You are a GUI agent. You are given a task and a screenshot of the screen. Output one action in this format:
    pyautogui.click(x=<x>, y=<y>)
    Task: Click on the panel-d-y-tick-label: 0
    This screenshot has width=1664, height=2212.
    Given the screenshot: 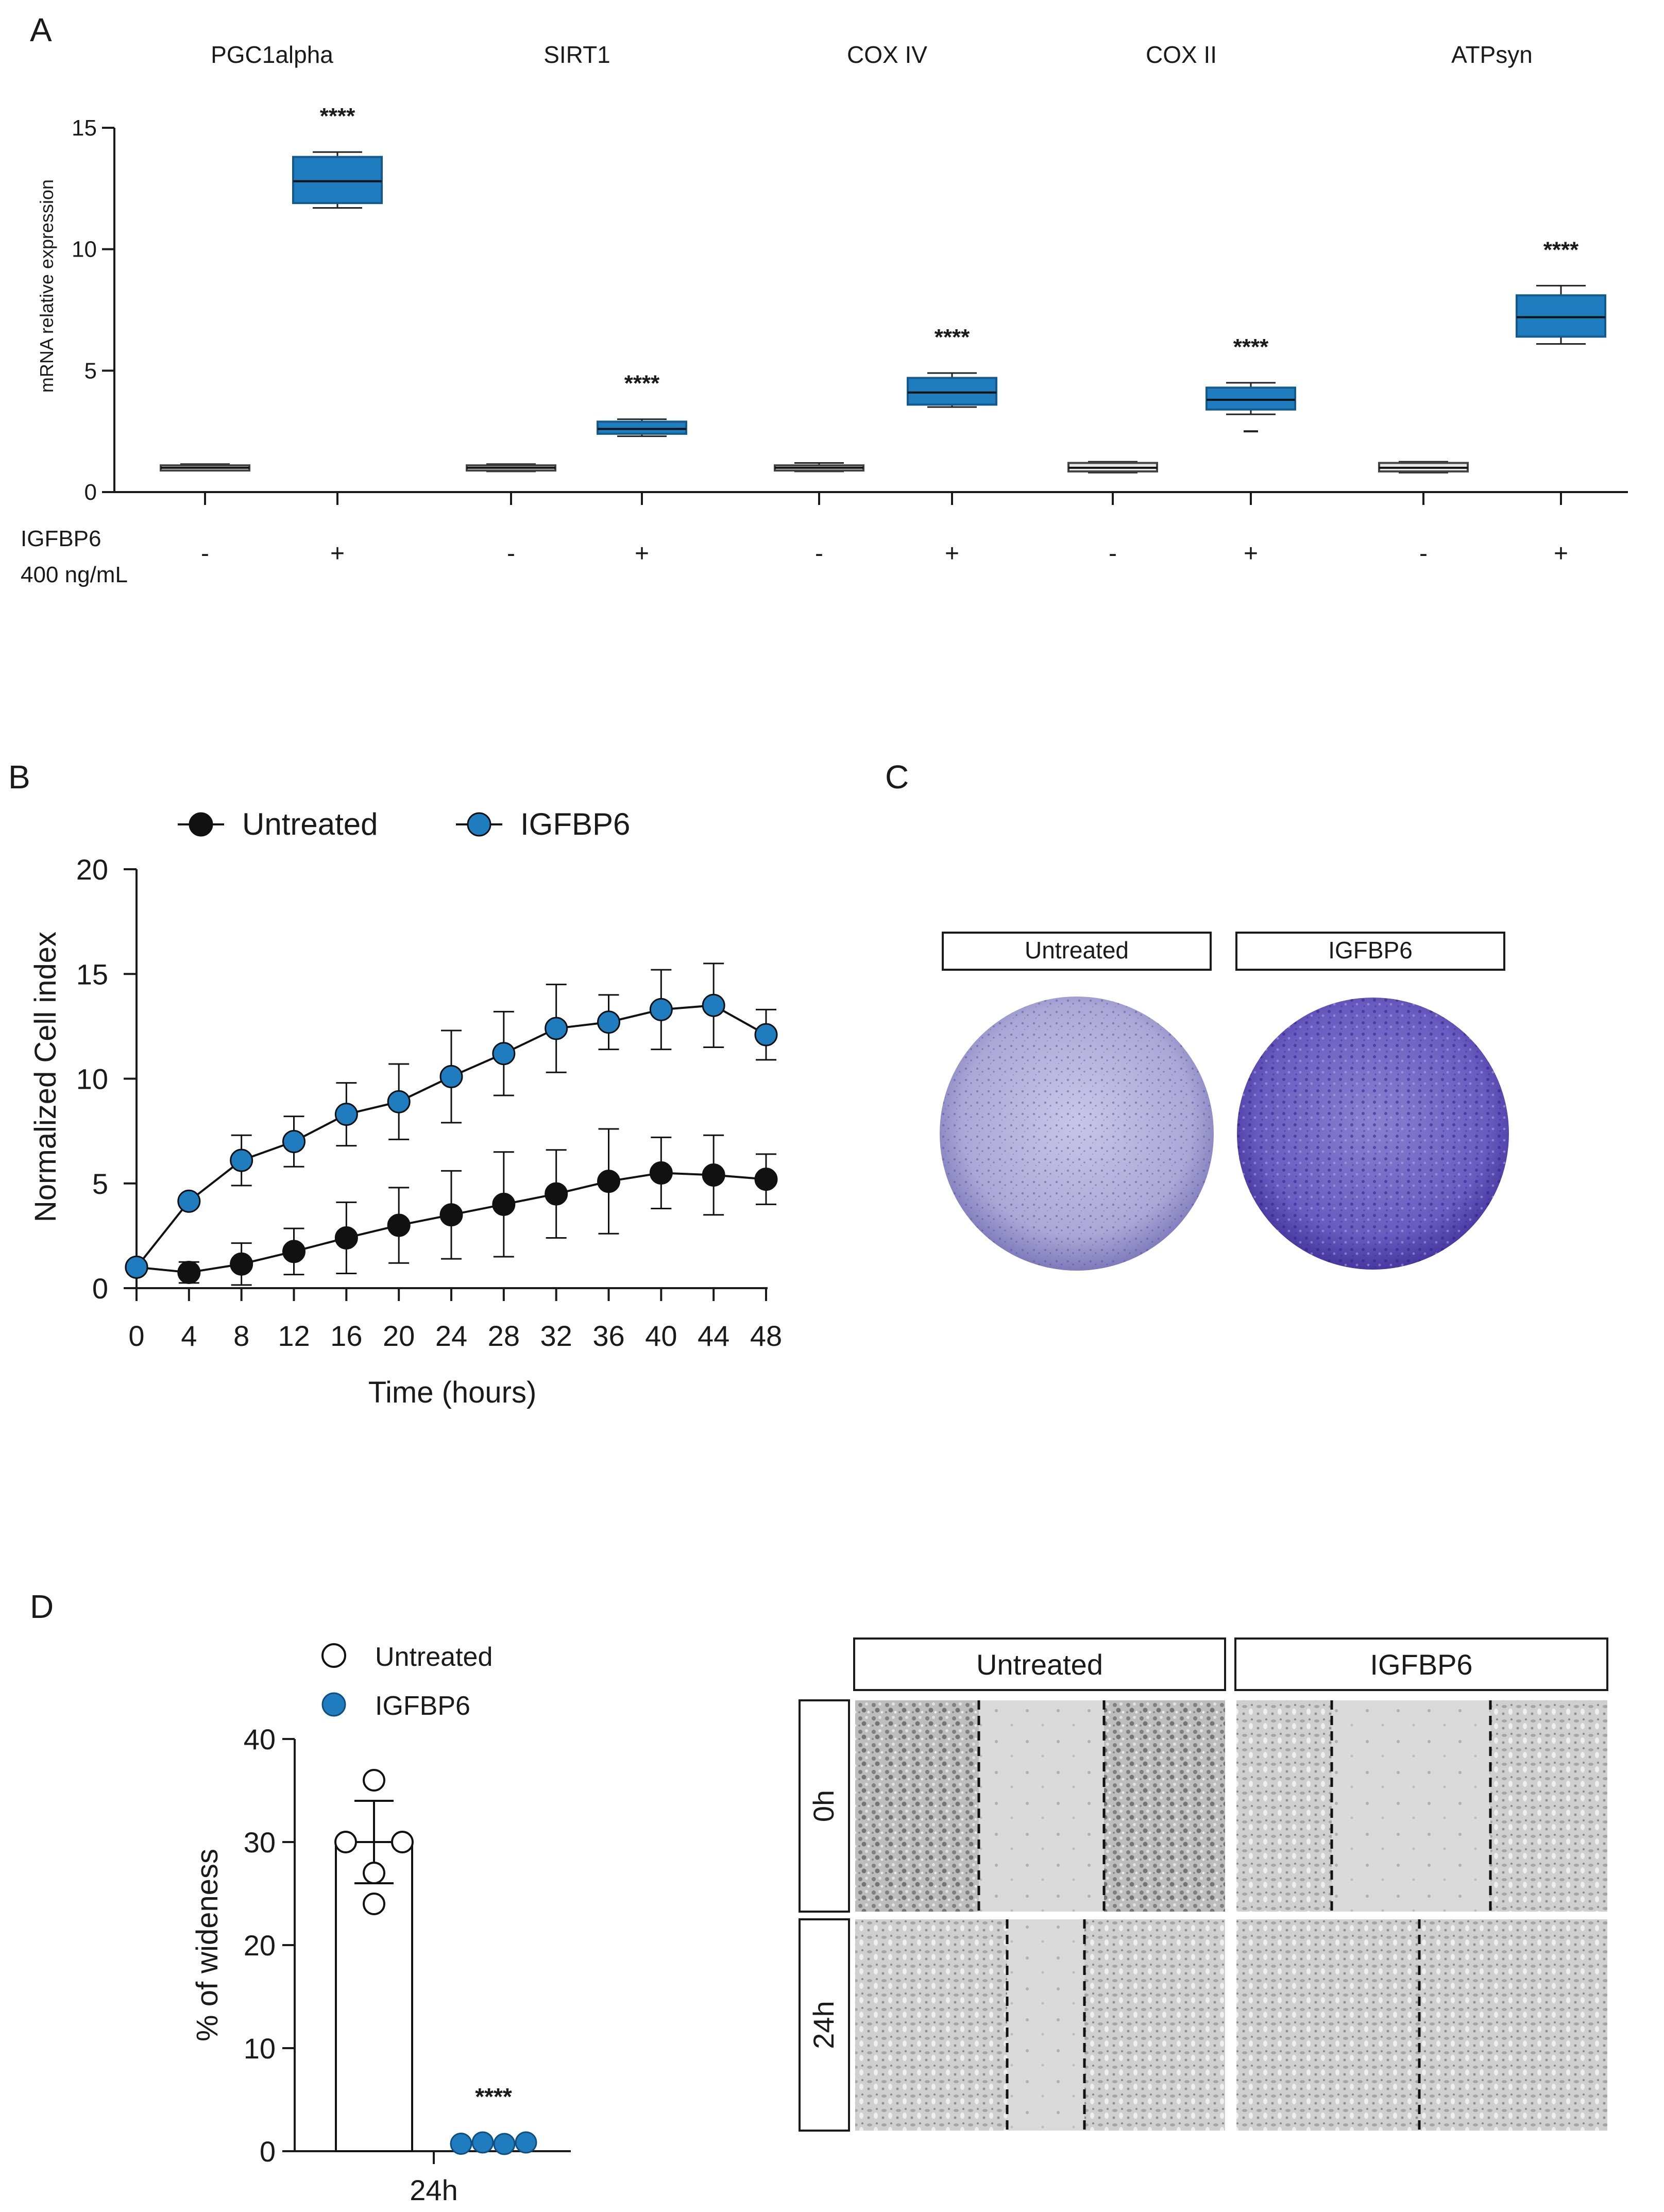 What is the action you would take?
    pyautogui.click(x=268, y=2151)
    